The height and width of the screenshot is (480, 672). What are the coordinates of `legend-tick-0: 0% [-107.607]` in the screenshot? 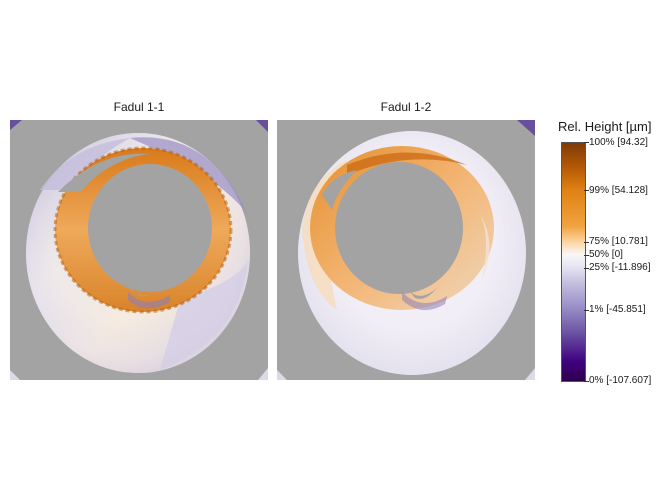 It's located at (620, 380).